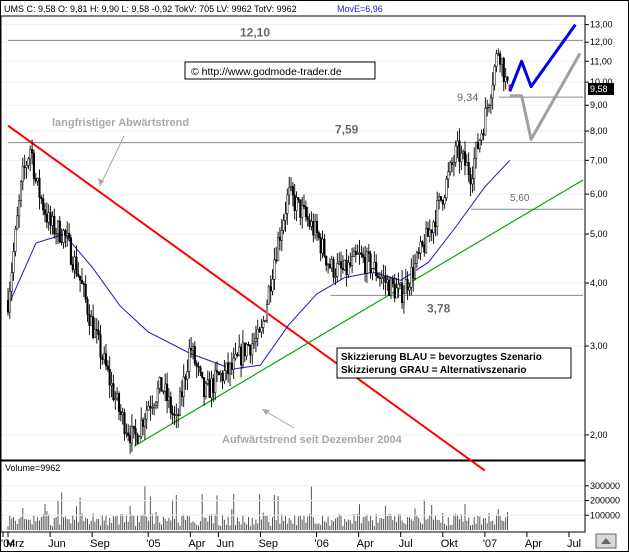 The height and width of the screenshot is (557, 629). I want to click on scenario-blue-line, so click(542, 57).